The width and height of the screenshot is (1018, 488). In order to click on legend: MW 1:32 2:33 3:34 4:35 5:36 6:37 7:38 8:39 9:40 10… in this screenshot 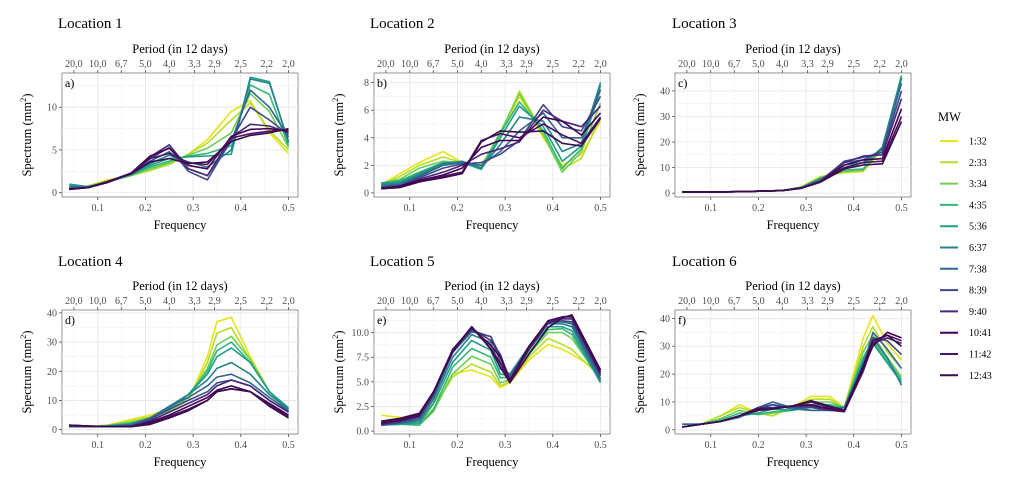, I will do `click(965, 246)`.